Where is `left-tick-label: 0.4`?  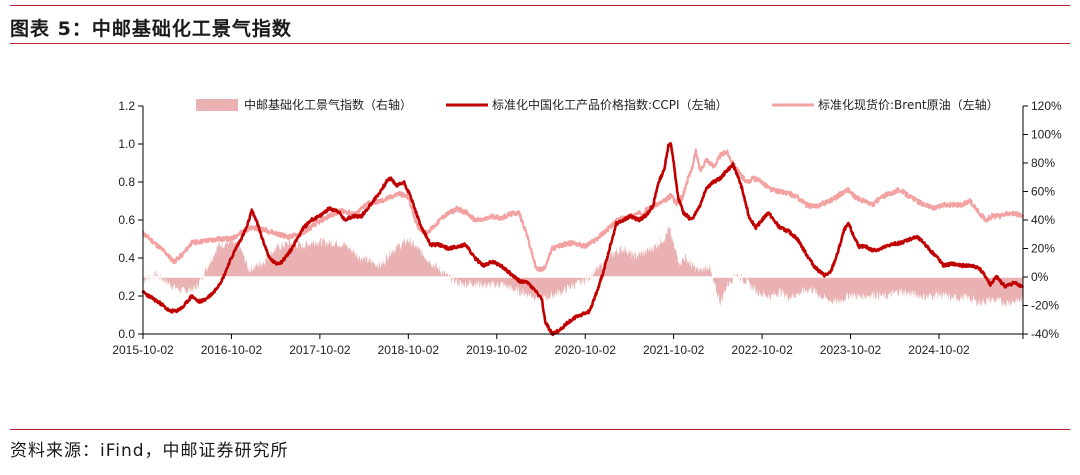
left-tick-label: 0.4 is located at coordinates (126, 258).